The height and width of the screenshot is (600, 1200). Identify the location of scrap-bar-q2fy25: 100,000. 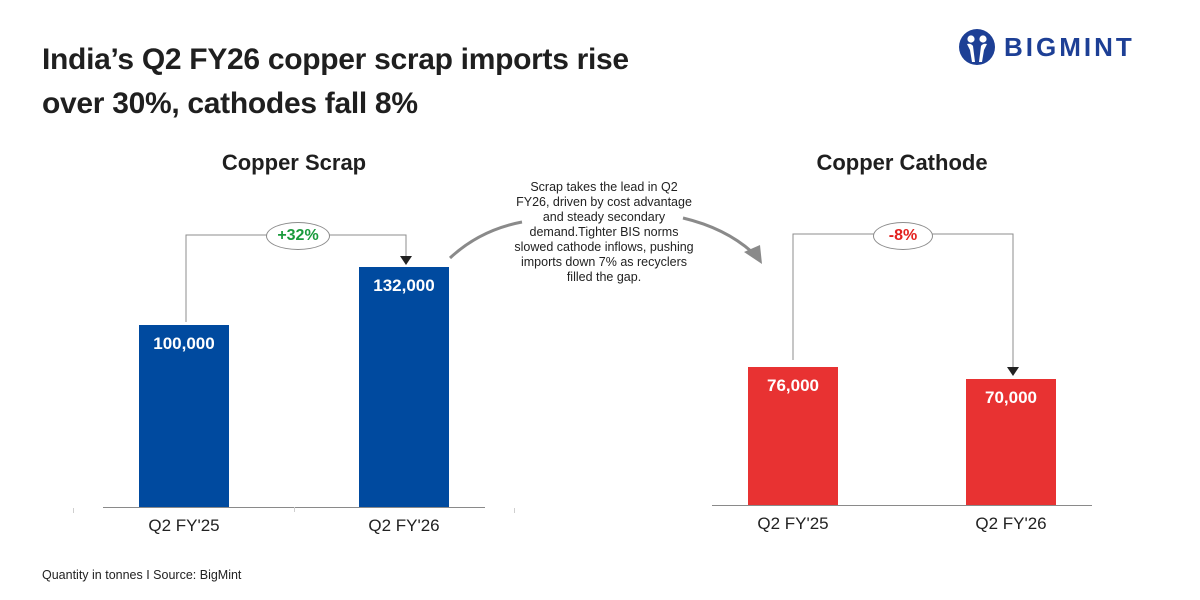
(184, 416).